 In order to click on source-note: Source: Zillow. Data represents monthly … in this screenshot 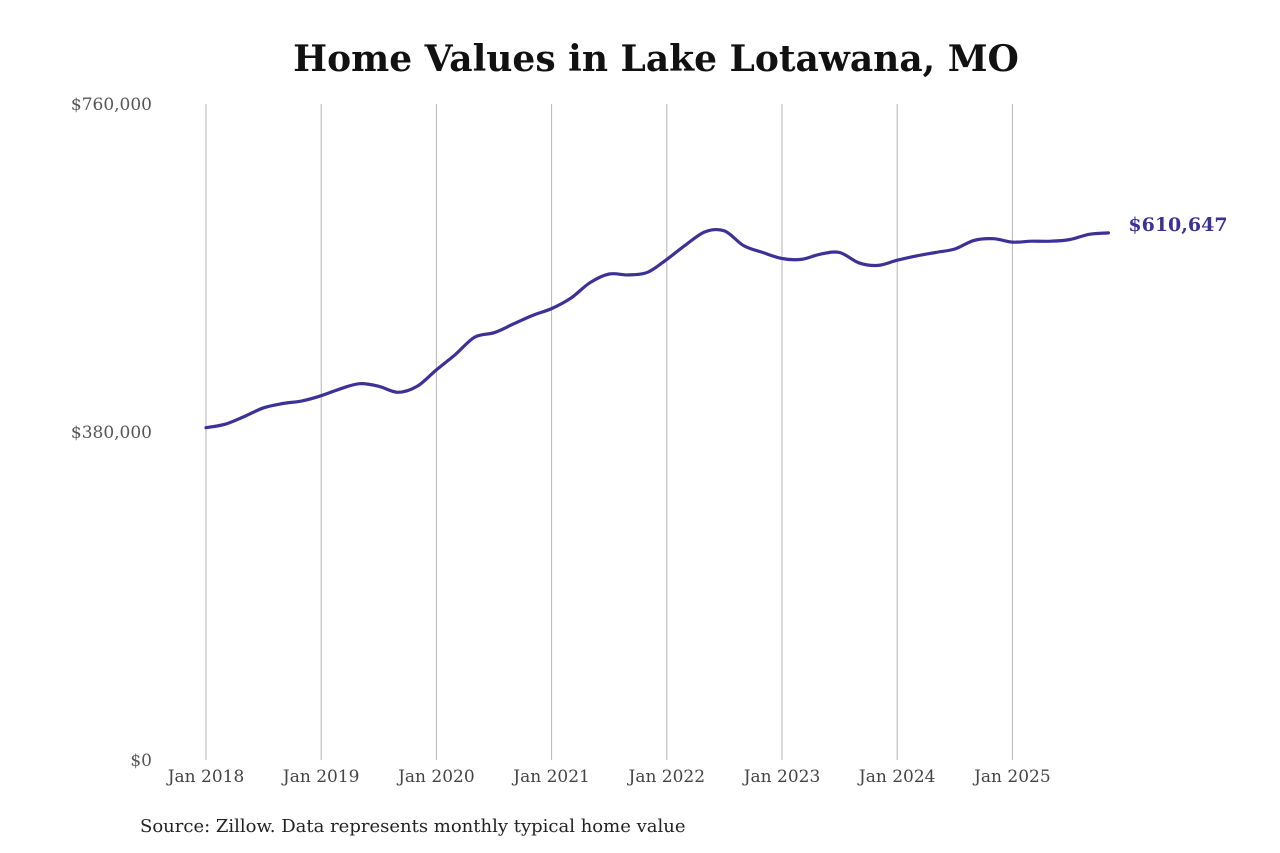, I will do `click(413, 826)`.